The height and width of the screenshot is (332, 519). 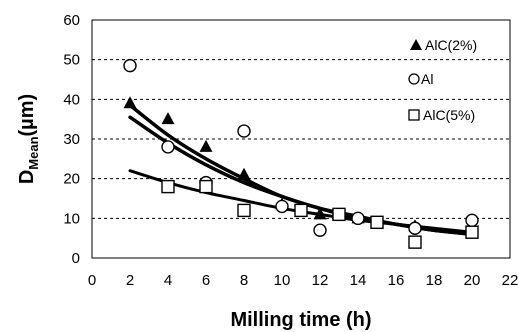 I want to click on y-tick-label-0: 0, so click(x=76, y=258).